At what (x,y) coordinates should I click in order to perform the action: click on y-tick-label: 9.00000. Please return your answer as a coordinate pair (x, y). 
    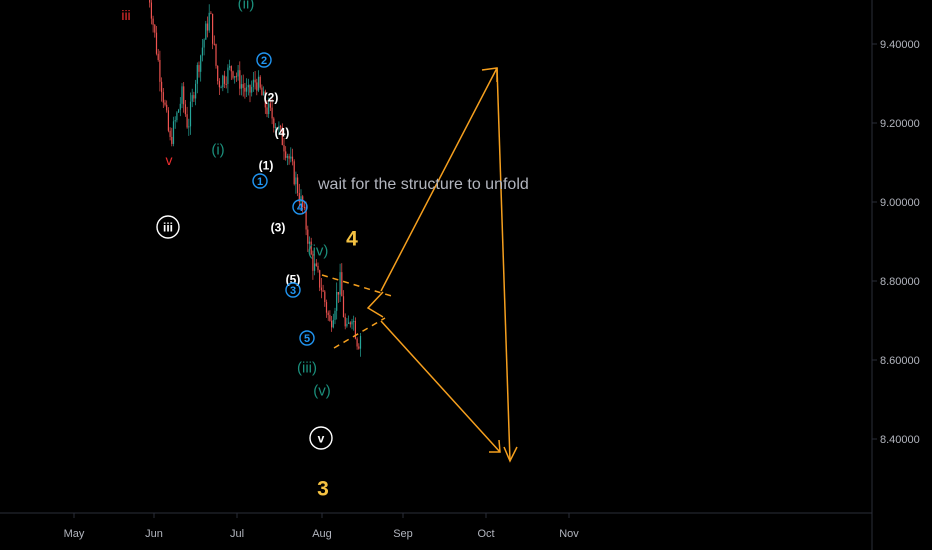
    Looking at the image, I should click on (900, 203).